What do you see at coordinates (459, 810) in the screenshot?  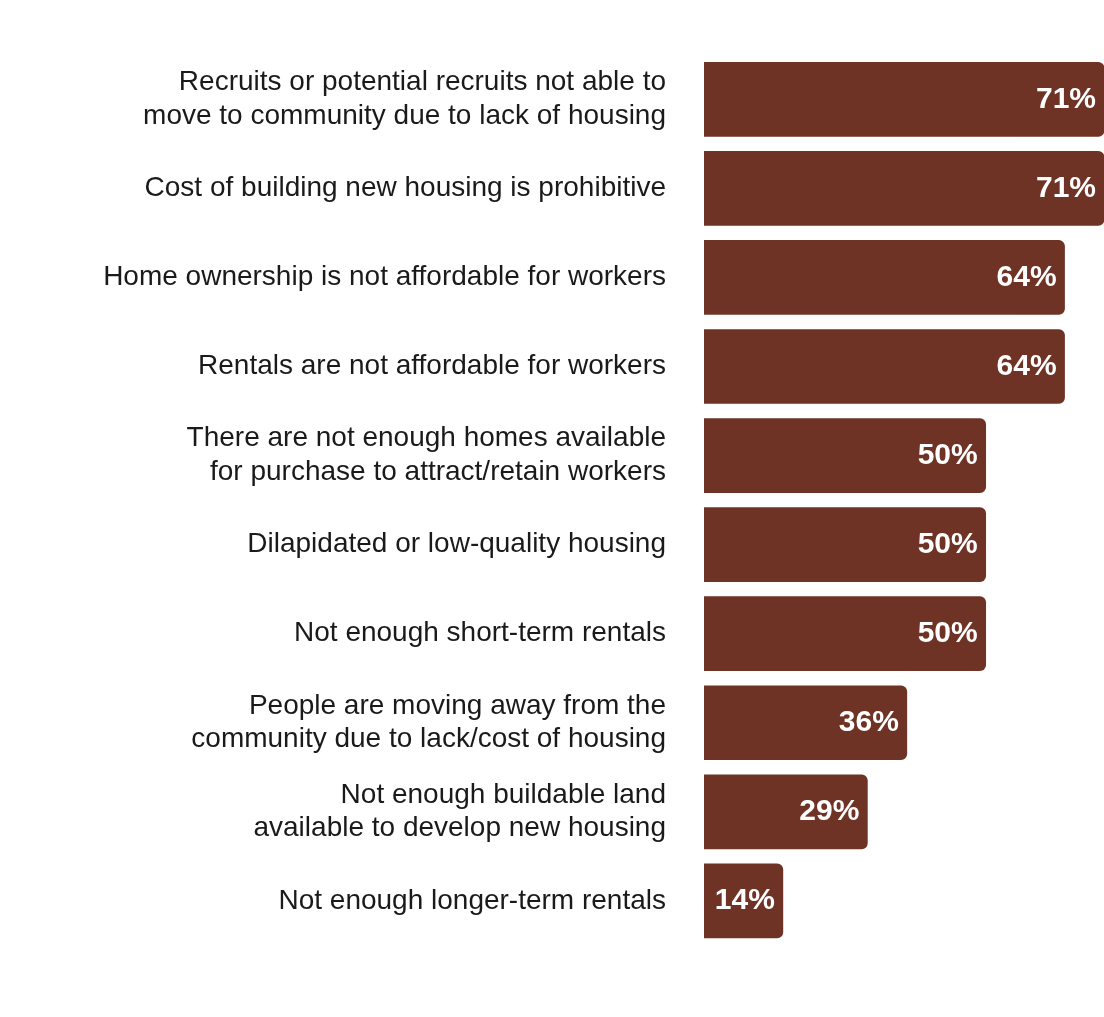 I see `y-tick-label: Not enough buildable land available to develop new housing` at bounding box center [459, 810].